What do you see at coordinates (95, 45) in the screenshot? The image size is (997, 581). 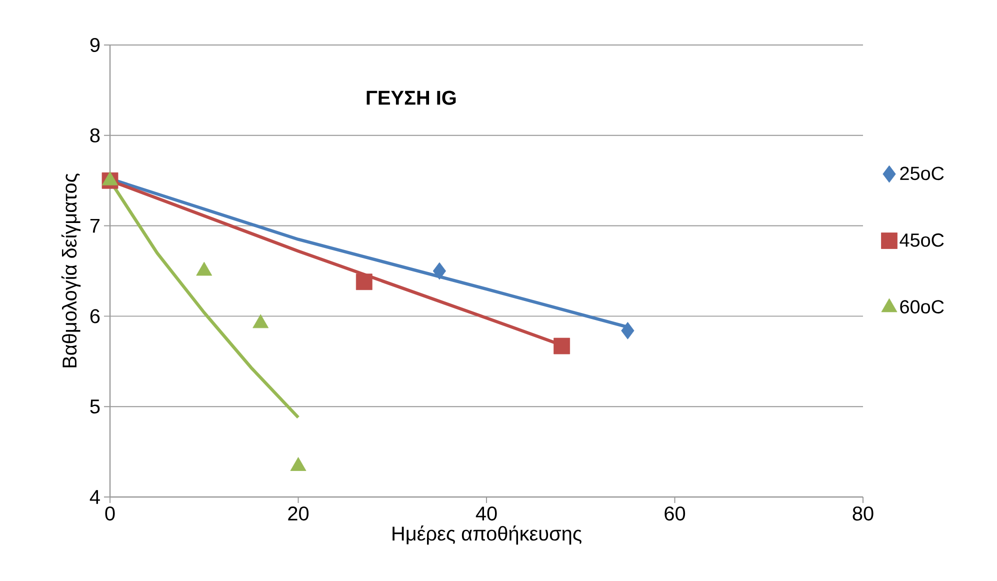 I see `y-tick-label: 9` at bounding box center [95, 45].